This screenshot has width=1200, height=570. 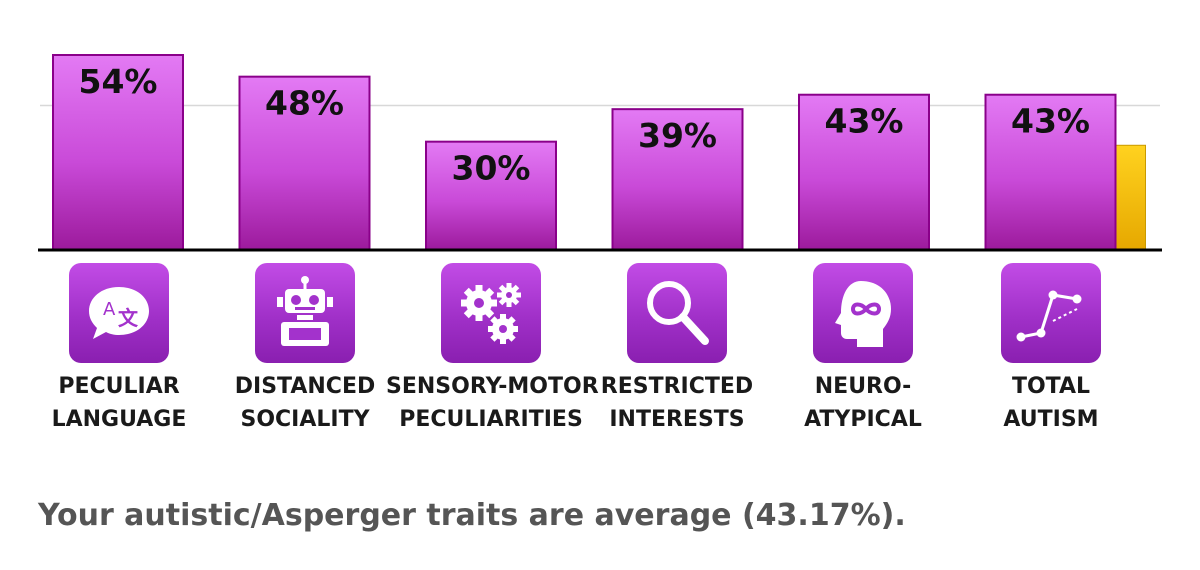 I want to click on category-label-line: PECULIARITIES, so click(x=491, y=419).